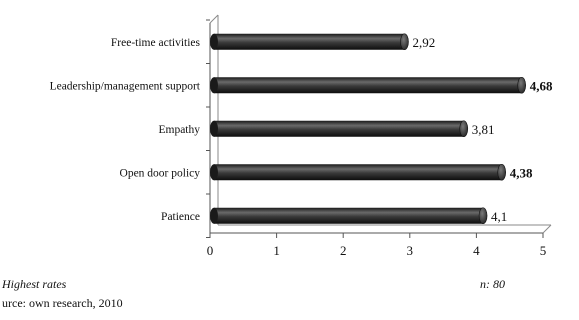  I want to click on x-tick-label-1: 1, so click(276, 250).